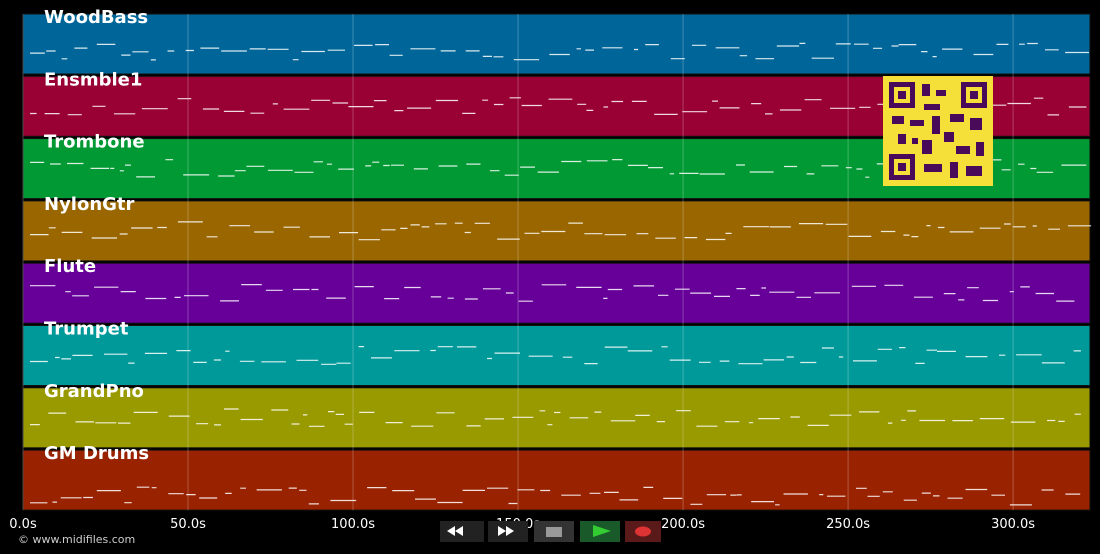 Image resolution: width=1100 pixels, height=554 pixels. What do you see at coordinates (96, 17) in the screenshot?
I see `track-name: WoodBass` at bounding box center [96, 17].